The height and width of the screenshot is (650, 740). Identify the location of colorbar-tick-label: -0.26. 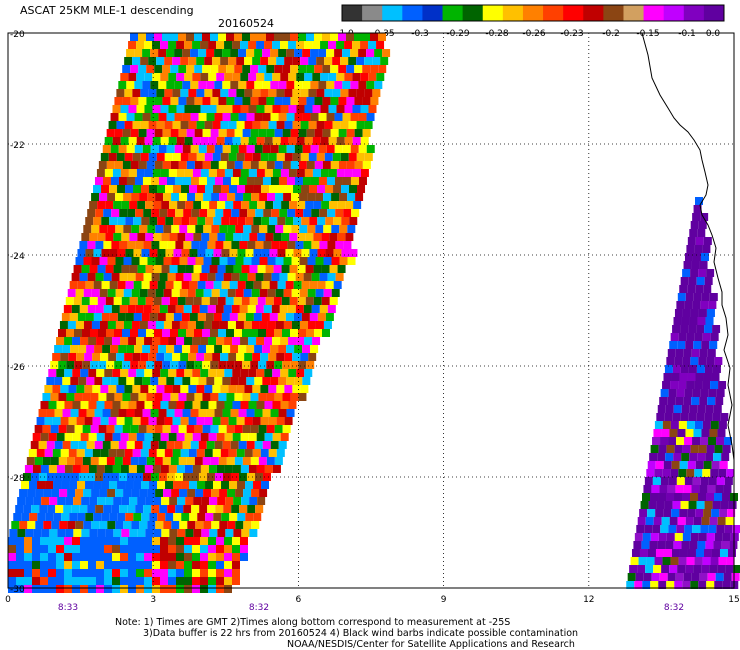
(534, 34).